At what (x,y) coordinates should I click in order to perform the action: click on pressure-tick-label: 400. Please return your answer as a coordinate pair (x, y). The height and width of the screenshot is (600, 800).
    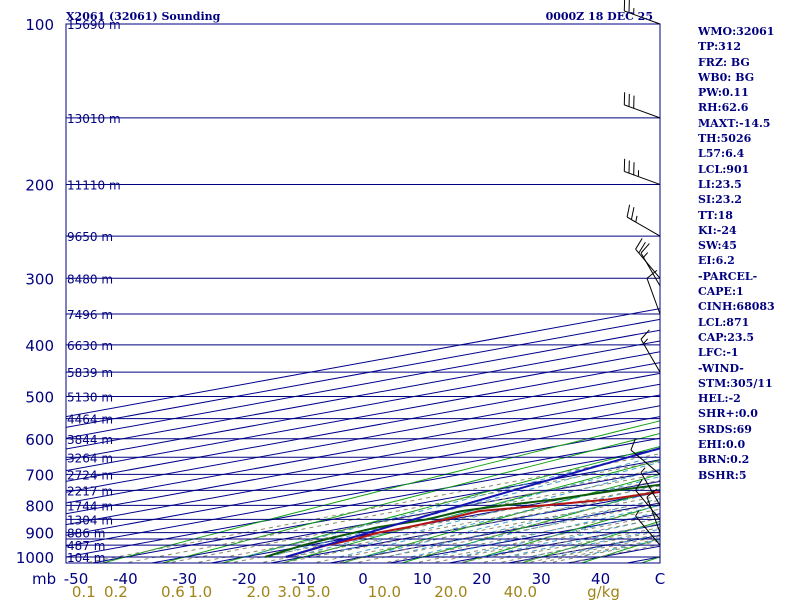
    Looking at the image, I should click on (39, 346).